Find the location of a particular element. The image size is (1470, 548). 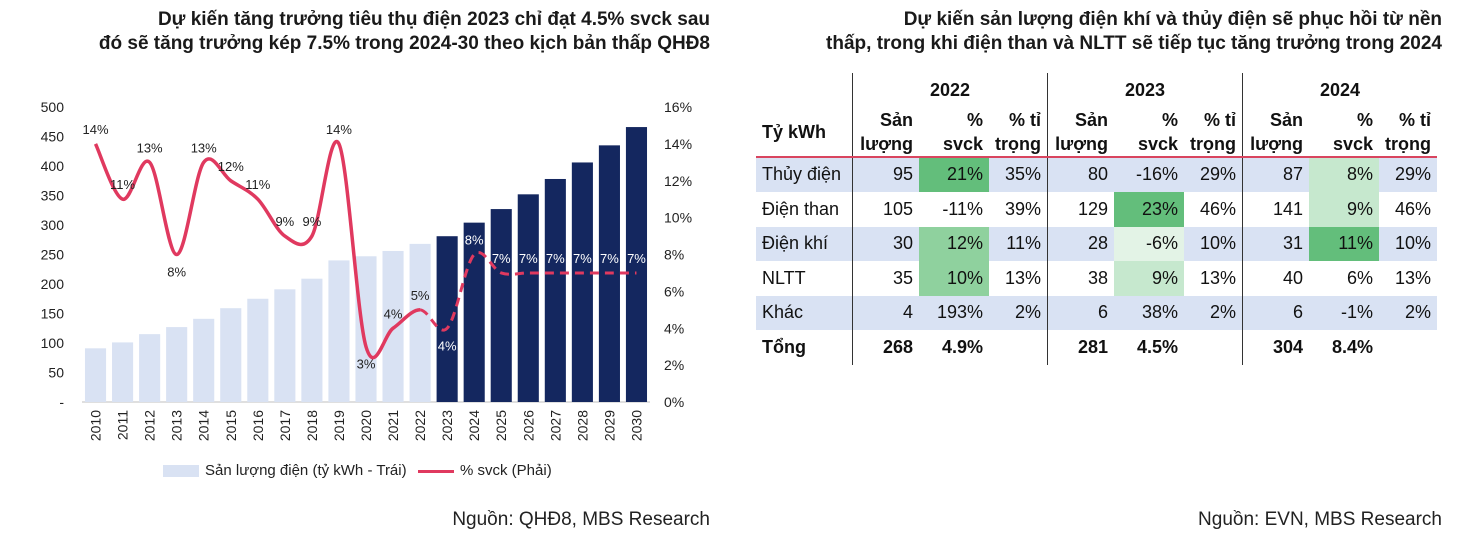

right-axis-tick-label: 14% is located at coordinates (678, 144).